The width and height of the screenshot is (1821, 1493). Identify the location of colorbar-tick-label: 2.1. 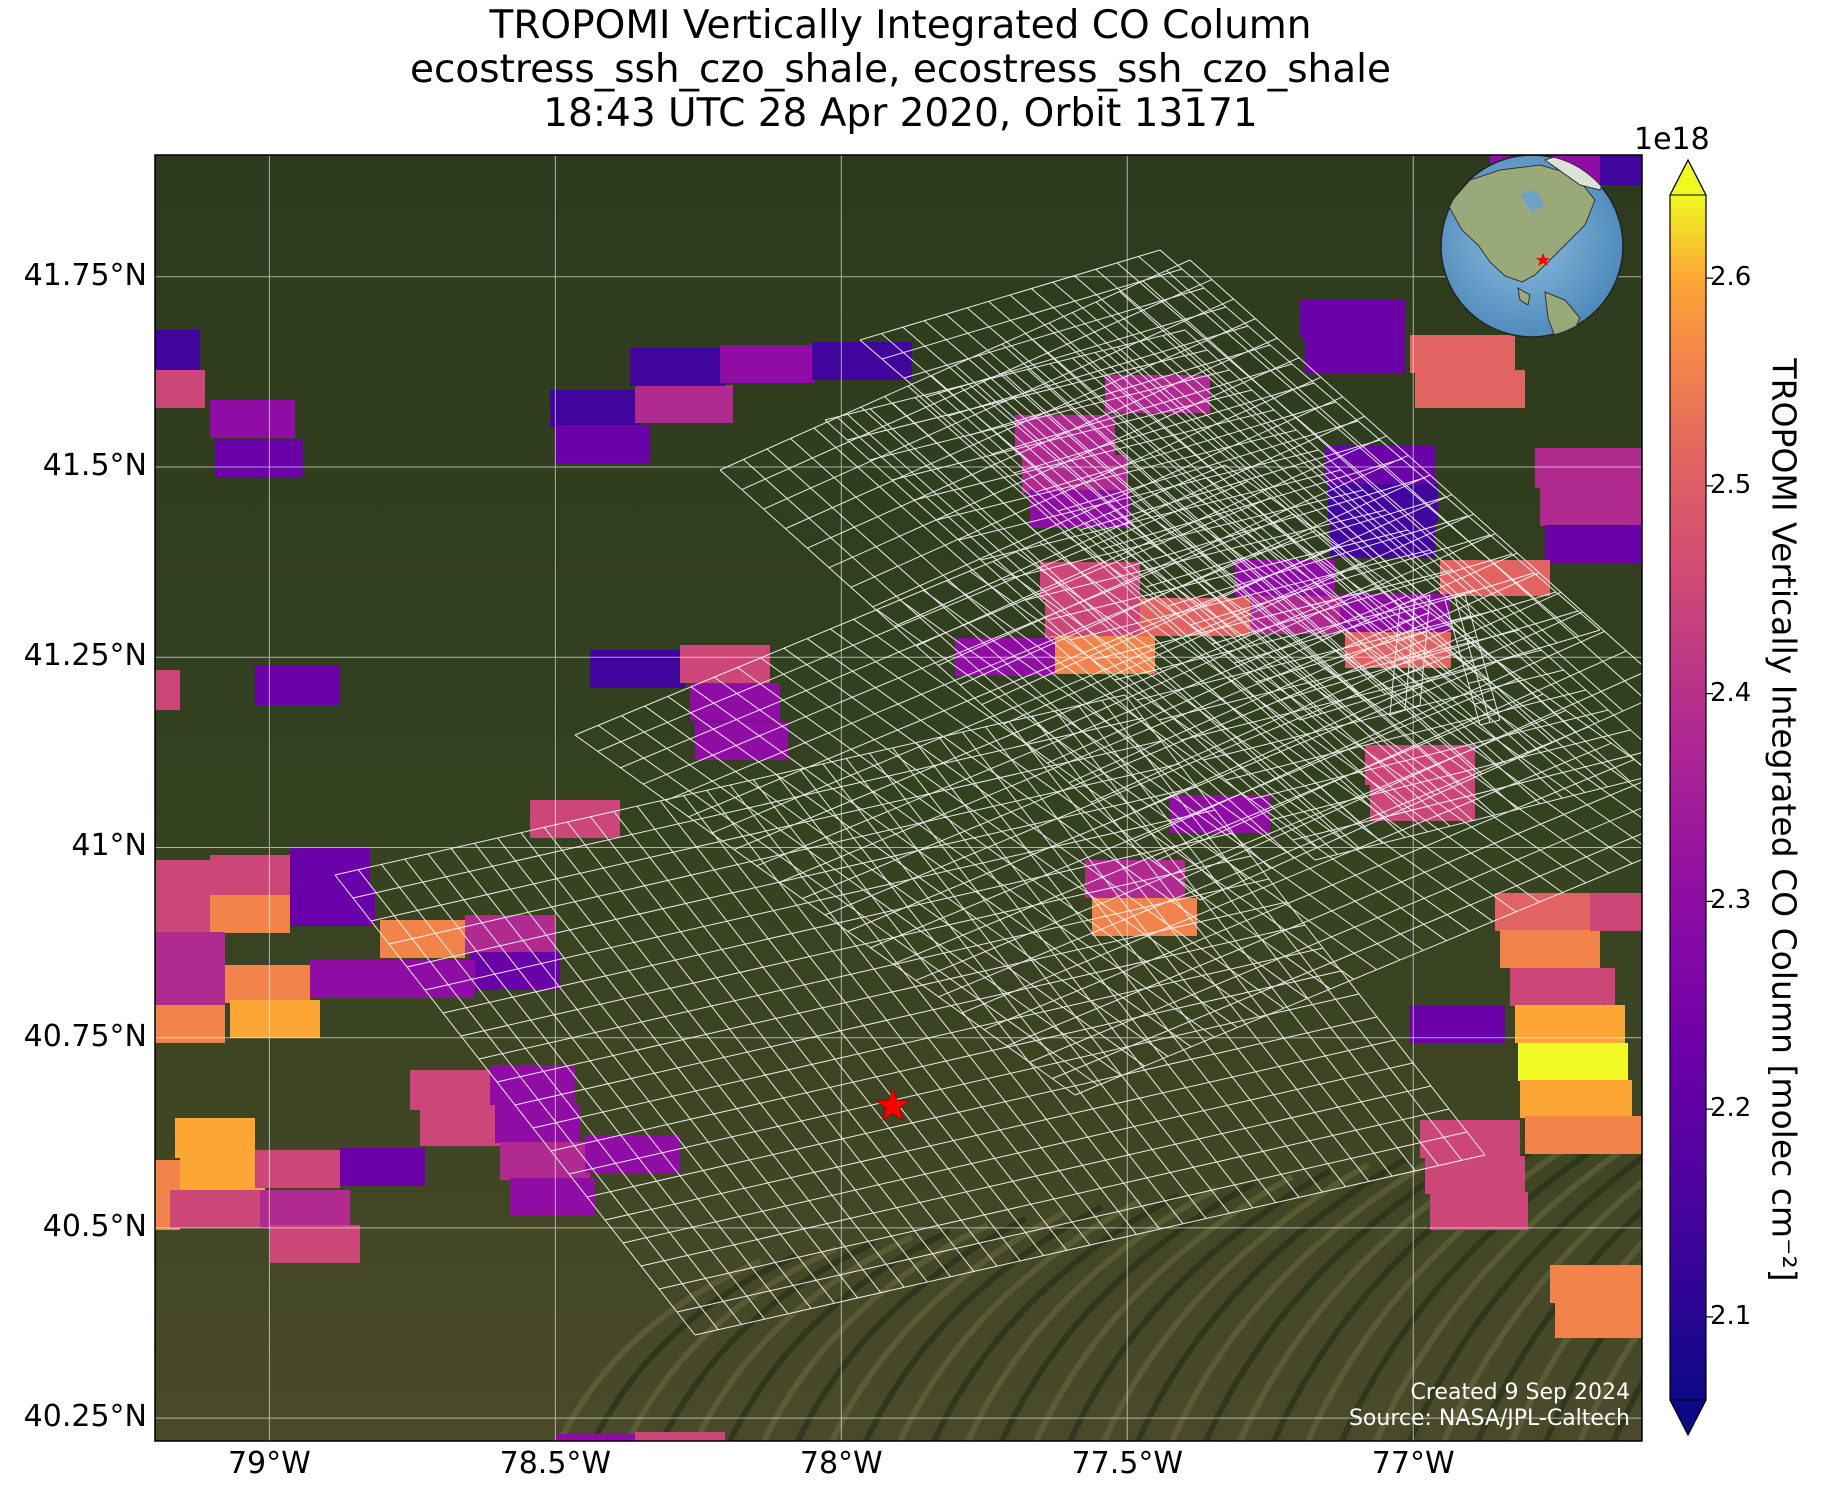
(1731, 1315).